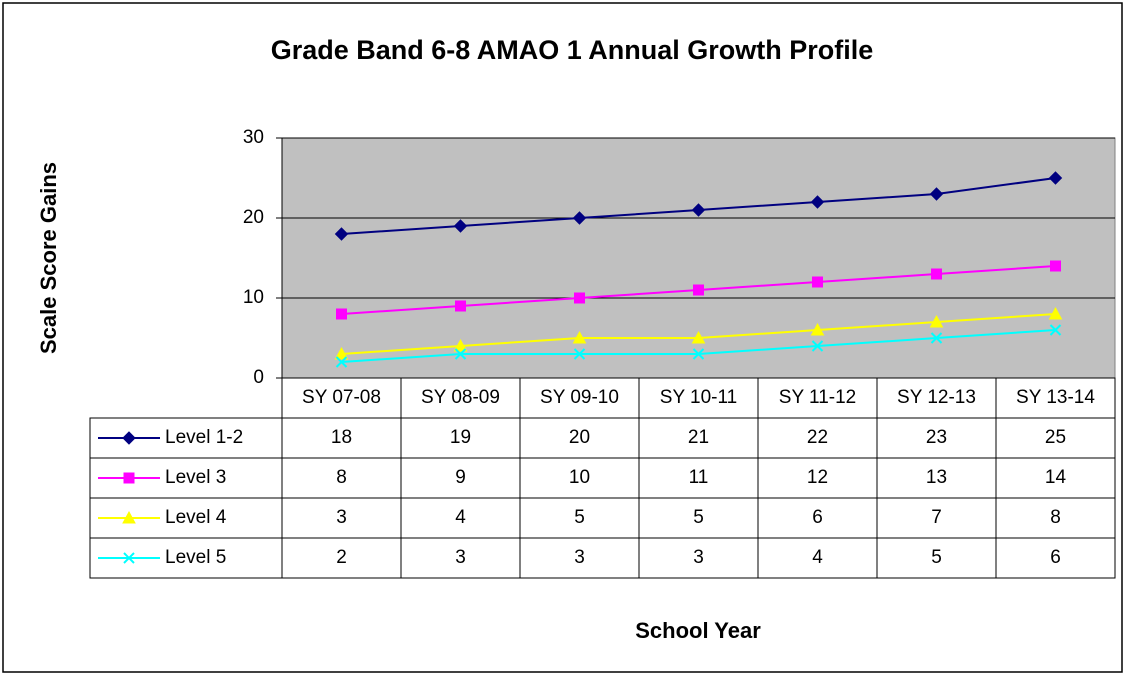 This screenshot has height=677, width=1127. Describe the element at coordinates (195, 557) in the screenshot. I see `legend-label: Level 5` at that location.